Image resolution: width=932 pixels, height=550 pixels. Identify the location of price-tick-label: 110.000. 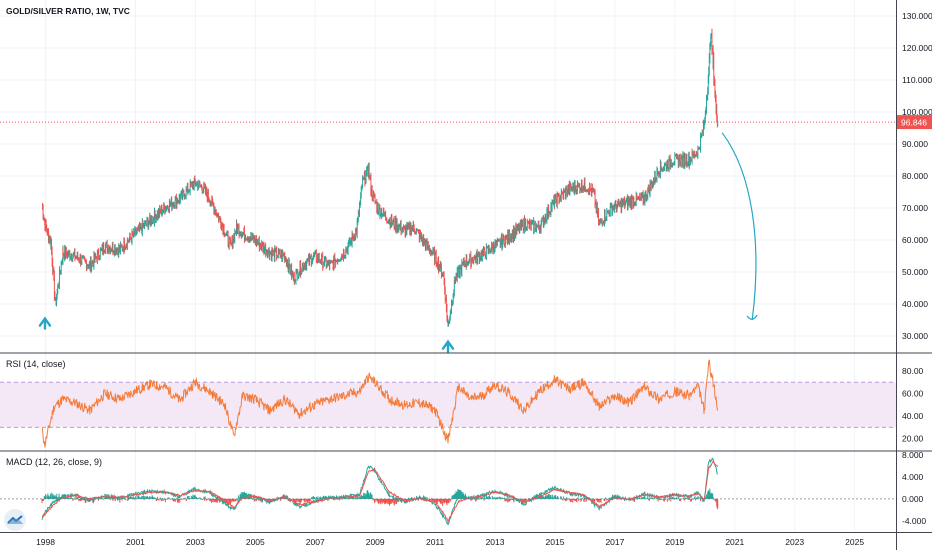
(917, 80).